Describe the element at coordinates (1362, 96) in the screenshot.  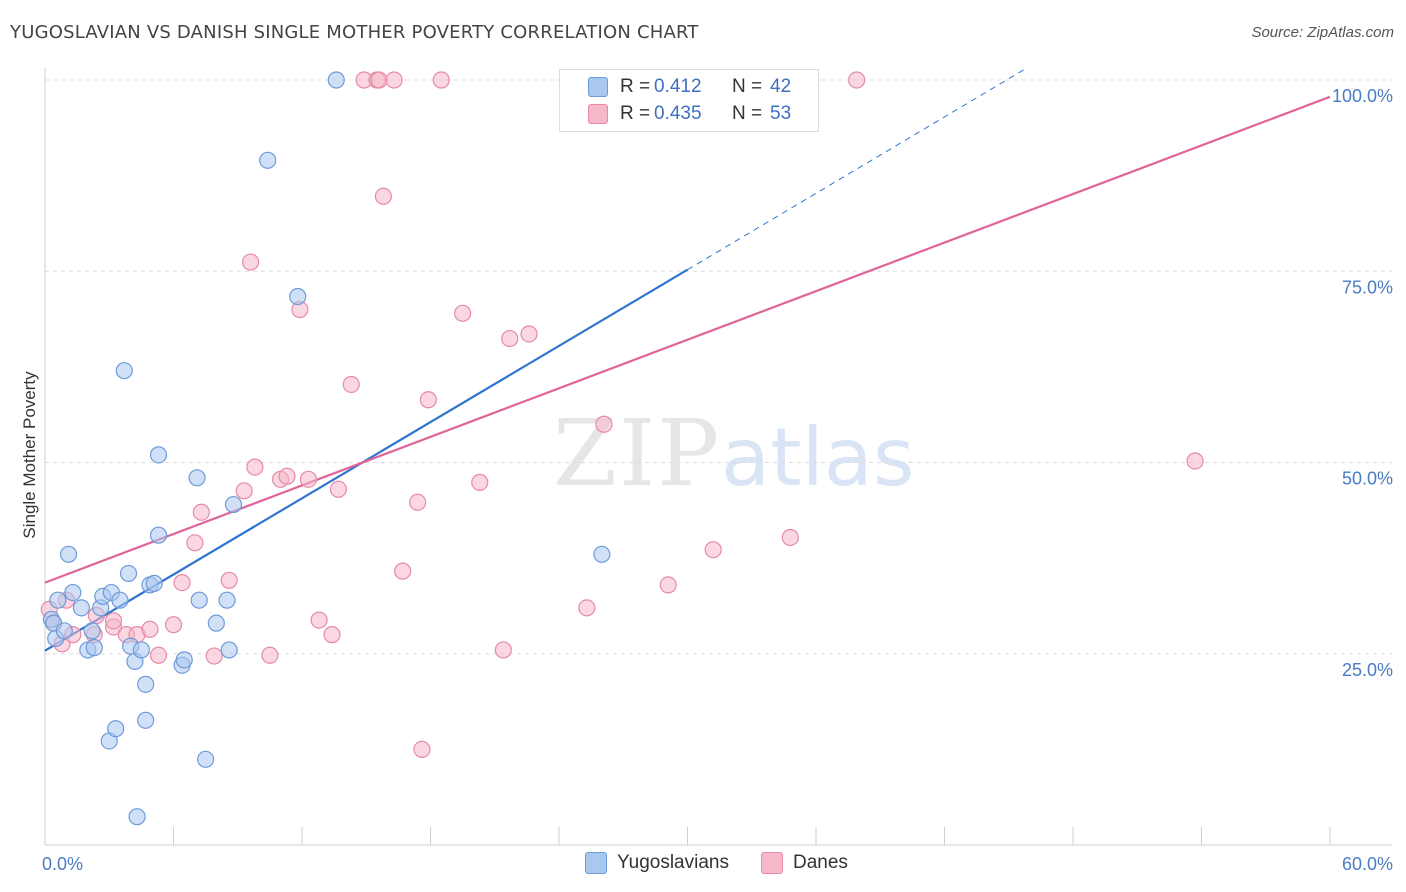
I see `y-tick-label: 100.0%` at that location.